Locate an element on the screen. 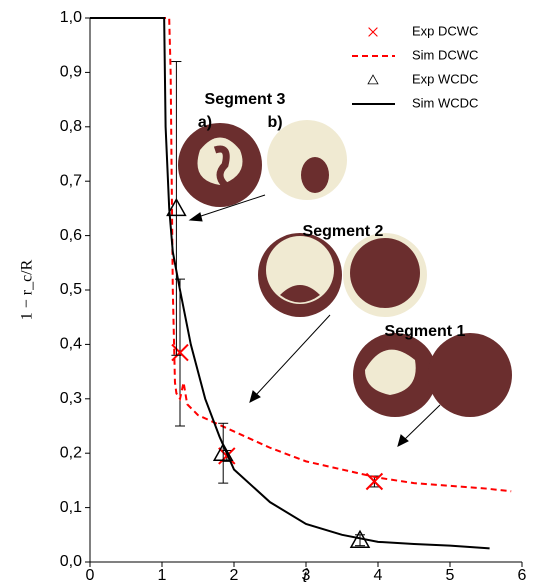  legend-label: Exp WCDC is located at coordinates (445, 78).